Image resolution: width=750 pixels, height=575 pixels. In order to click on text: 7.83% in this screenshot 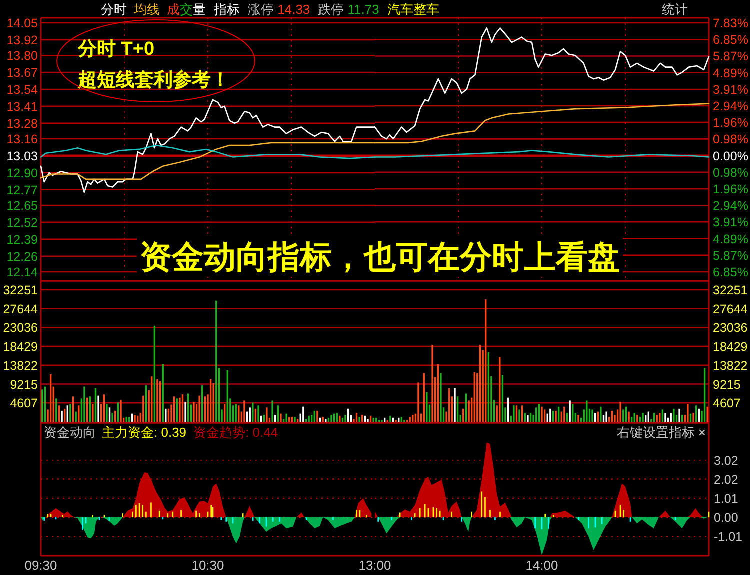, I will do `click(730, 23)`.